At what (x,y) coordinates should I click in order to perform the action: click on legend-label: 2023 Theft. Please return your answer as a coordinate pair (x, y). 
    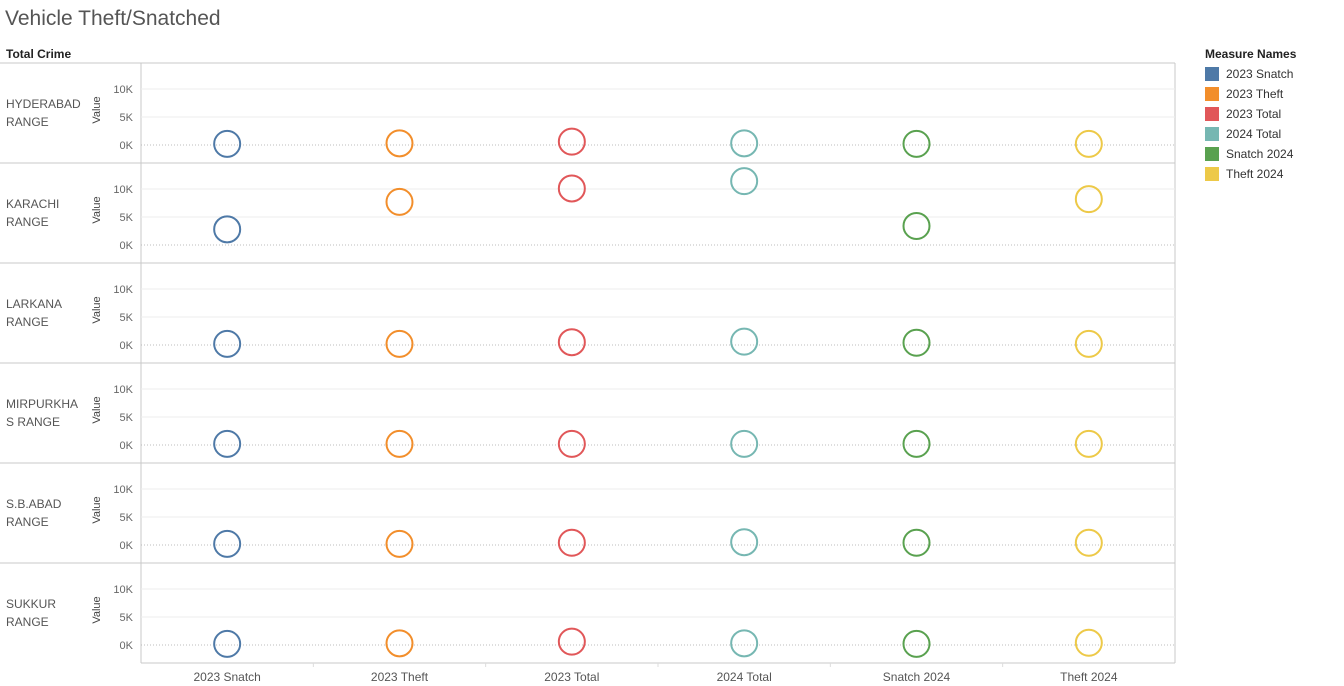
    Looking at the image, I should click on (1255, 94).